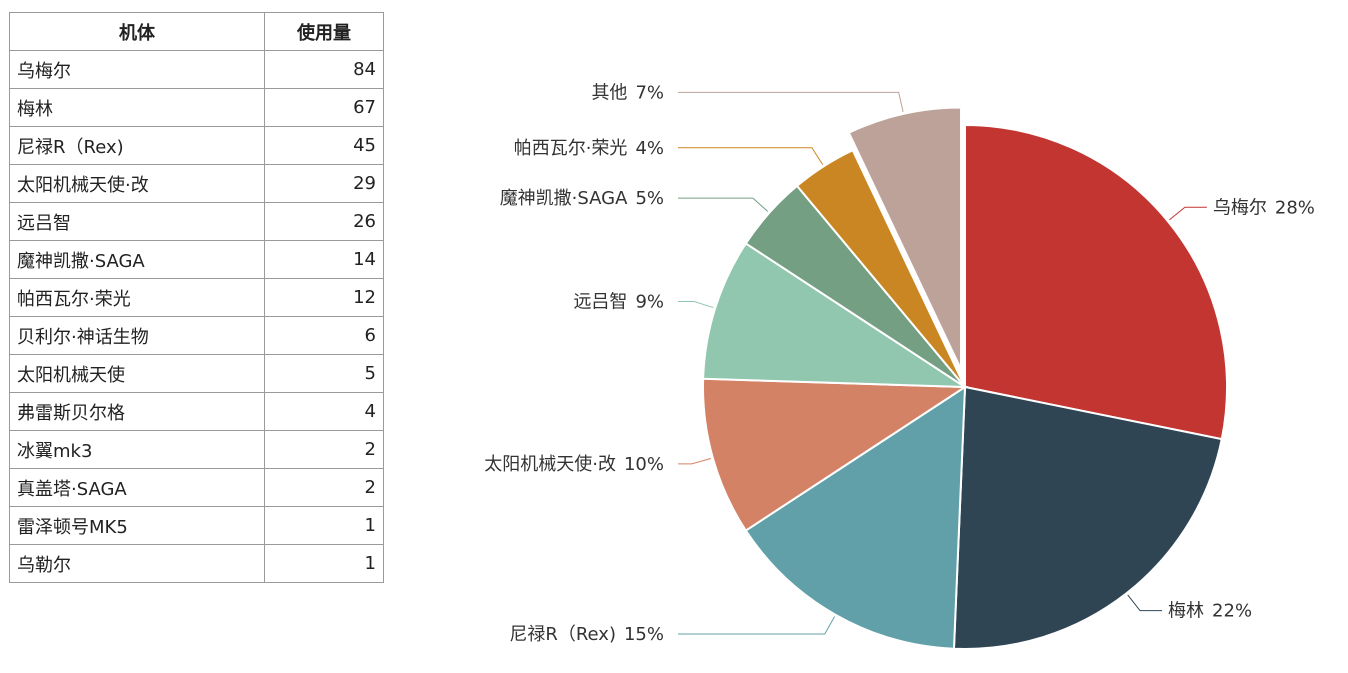  I want to click on table-row: 乌梅尔 84, so click(196, 69).